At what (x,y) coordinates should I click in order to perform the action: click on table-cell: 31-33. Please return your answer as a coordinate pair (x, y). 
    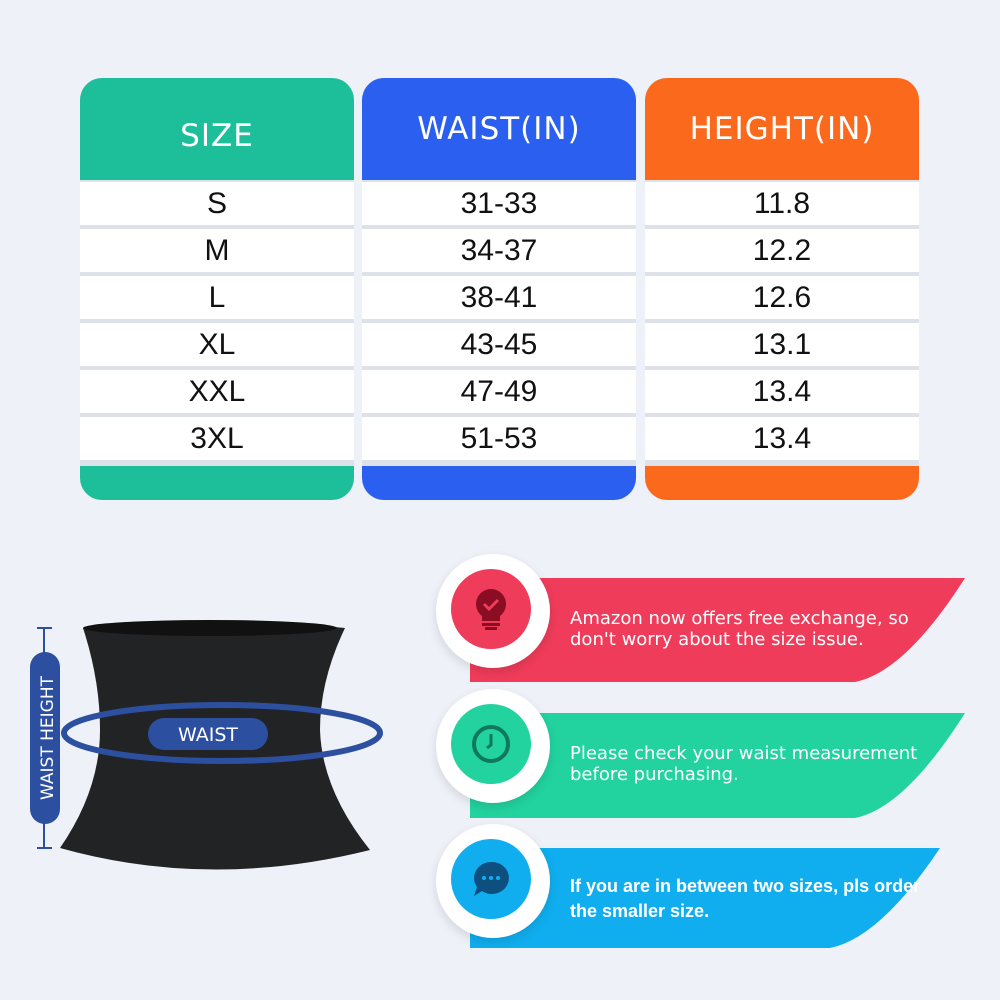
    Looking at the image, I should click on (499, 203).